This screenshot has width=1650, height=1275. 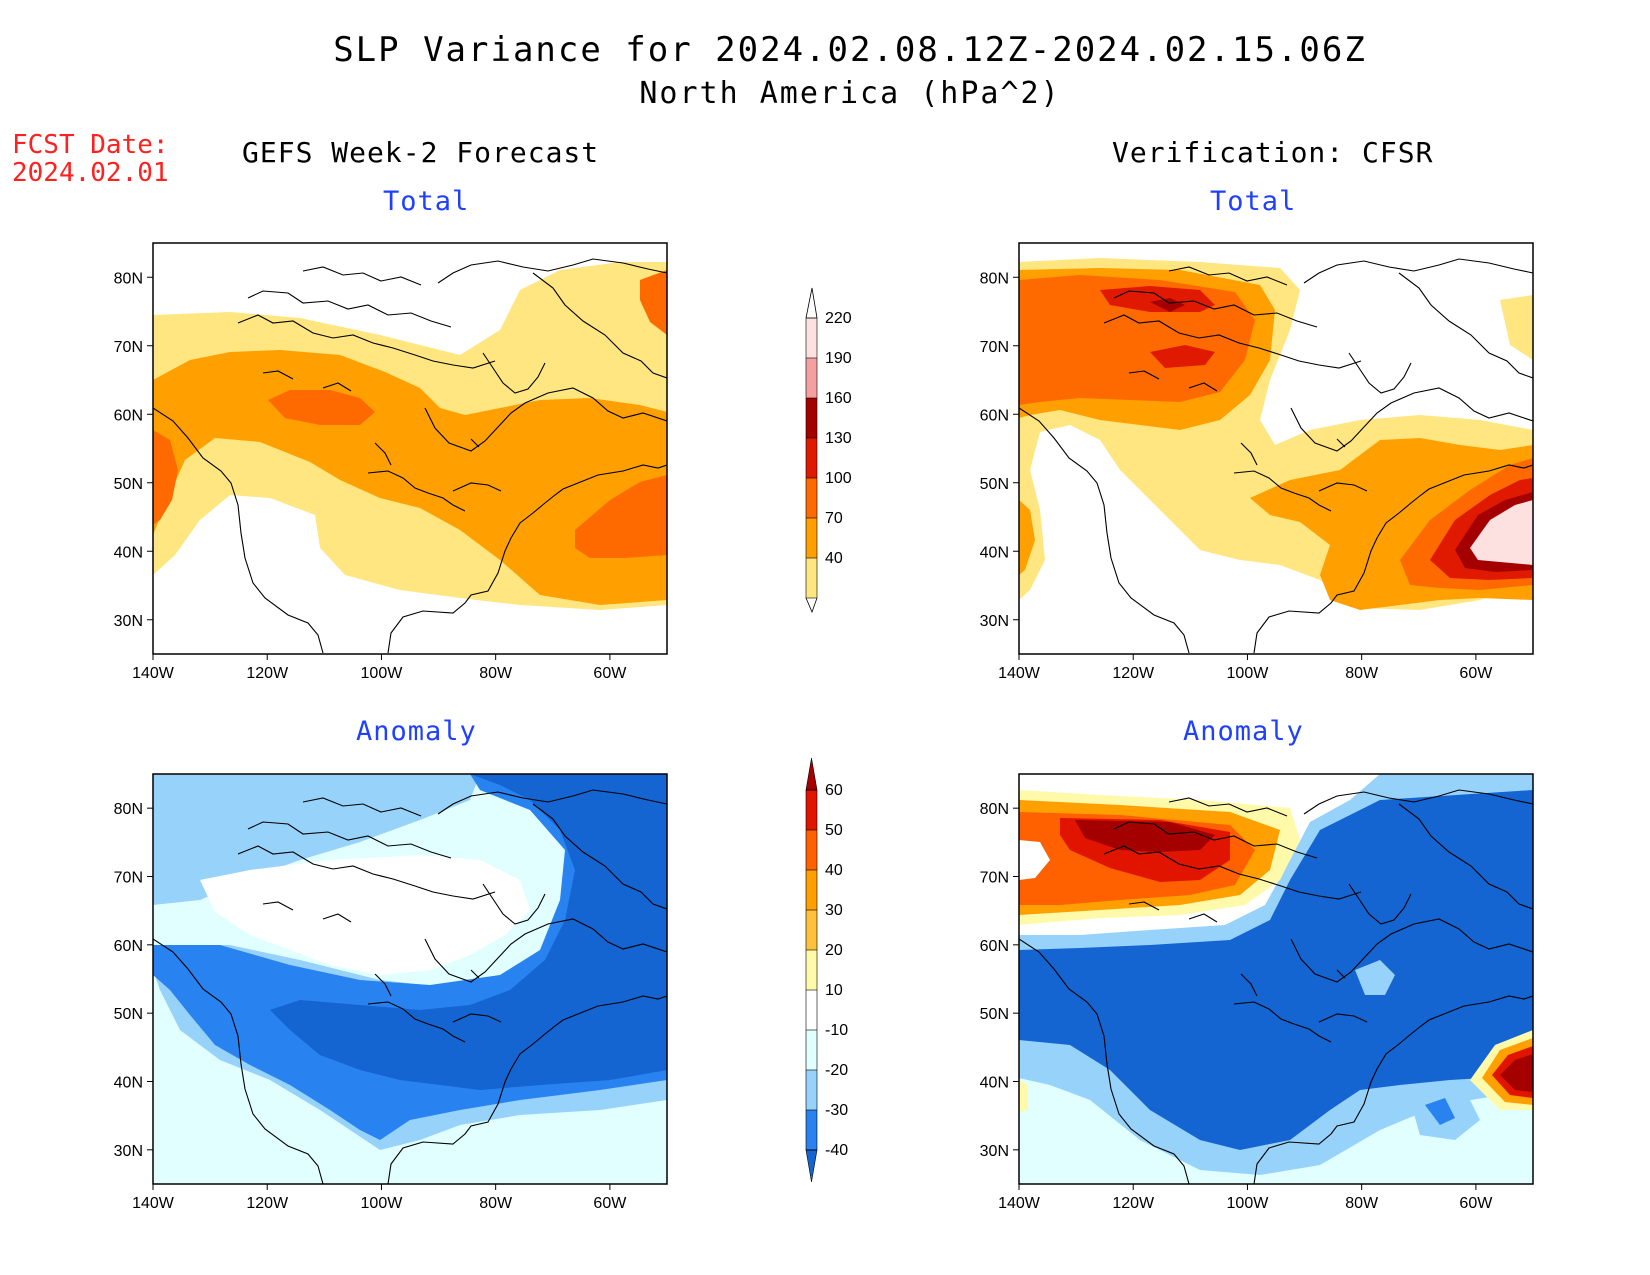 What do you see at coordinates (1027, 537) in the screenshot?
I see `var-70-100-sw` at bounding box center [1027, 537].